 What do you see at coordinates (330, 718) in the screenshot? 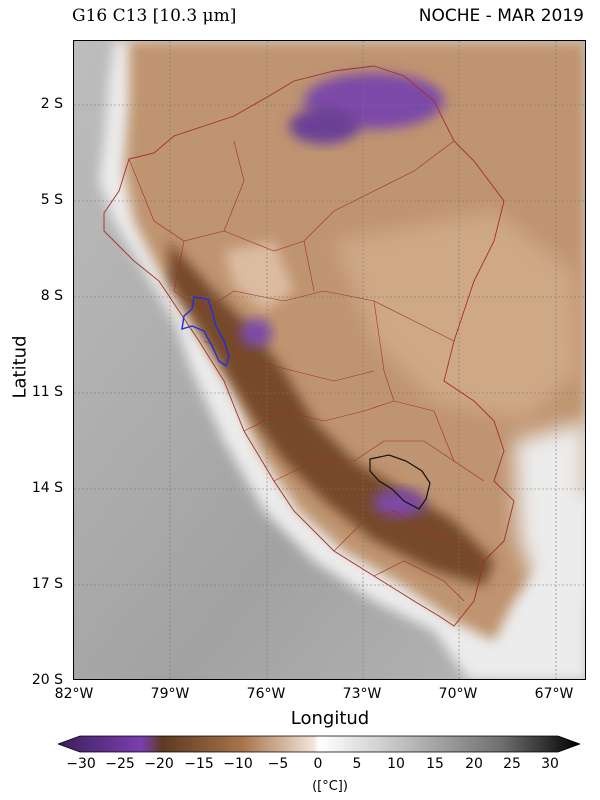
I see `x-axis-label: Longitud` at bounding box center [330, 718].